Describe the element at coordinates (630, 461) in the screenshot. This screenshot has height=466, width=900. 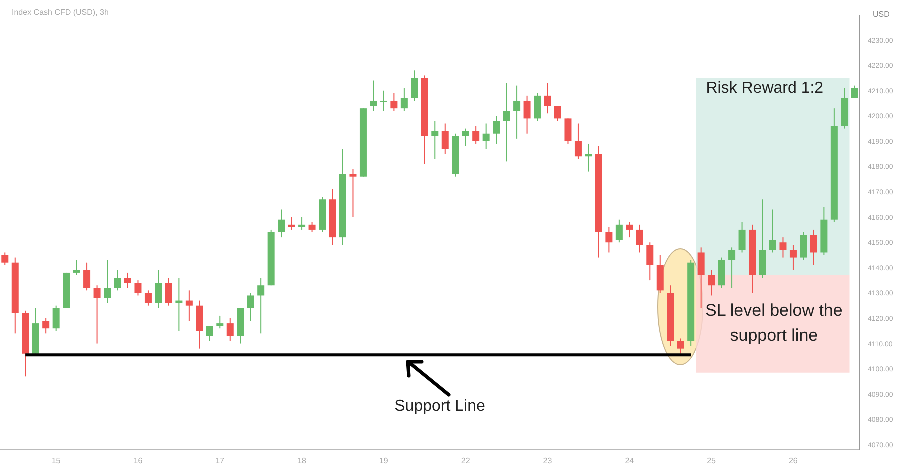
I see `x-tick-label: 24` at that location.